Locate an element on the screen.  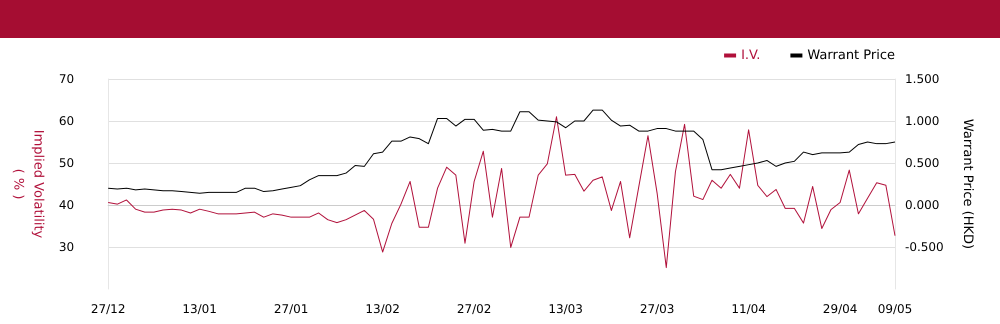
y-tick-label: 50 is located at coordinates (66, 163).